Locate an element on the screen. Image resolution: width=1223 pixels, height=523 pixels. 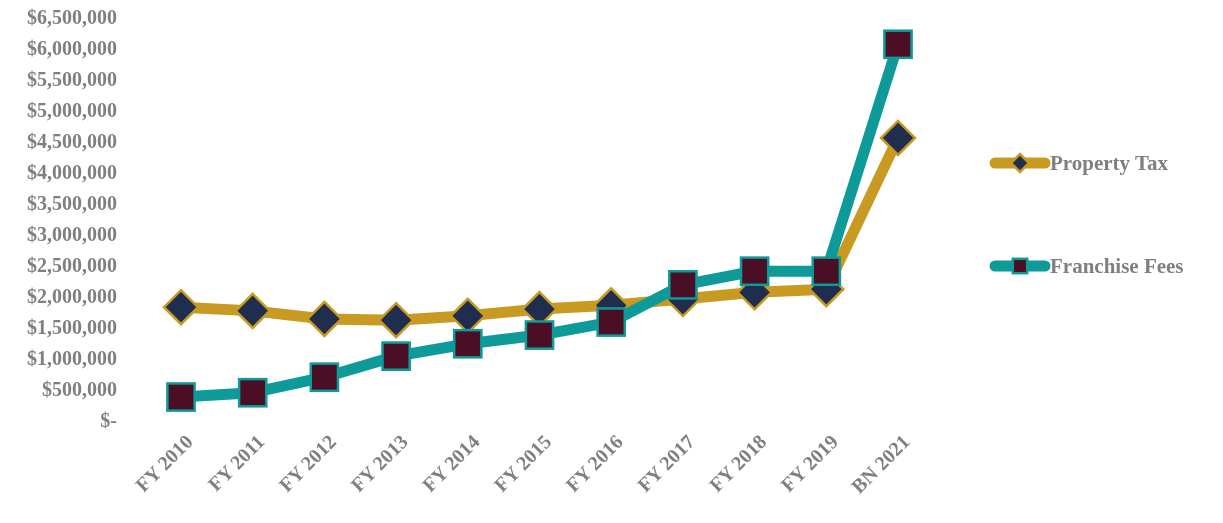
y-tick-label: $1,000,000 is located at coordinates (72, 358).